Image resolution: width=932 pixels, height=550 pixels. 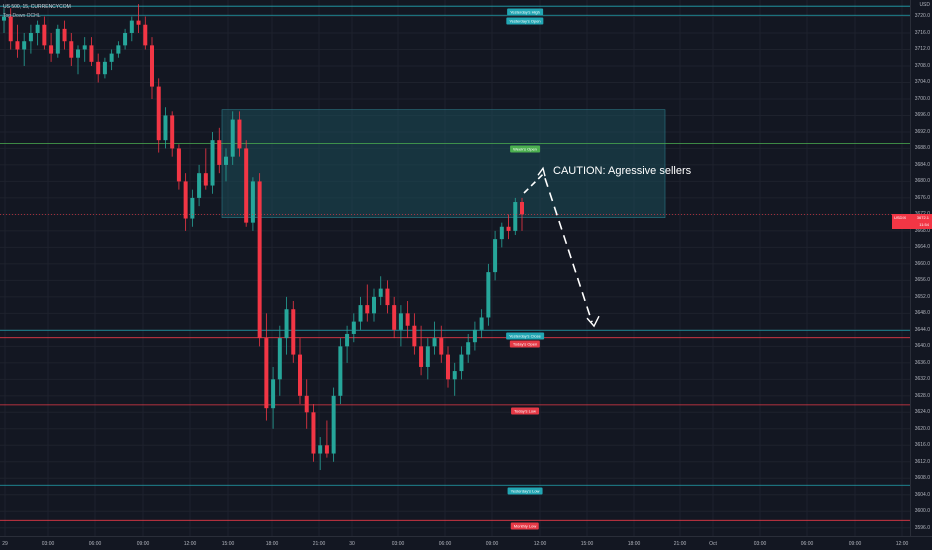 I want to click on level-label: Yesterday's Open, so click(x=525, y=21).